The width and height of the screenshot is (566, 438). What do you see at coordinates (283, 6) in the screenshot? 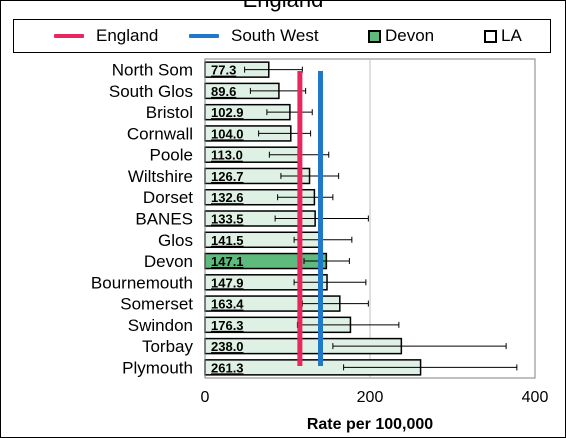
I see `chart-title: England` at bounding box center [283, 6].